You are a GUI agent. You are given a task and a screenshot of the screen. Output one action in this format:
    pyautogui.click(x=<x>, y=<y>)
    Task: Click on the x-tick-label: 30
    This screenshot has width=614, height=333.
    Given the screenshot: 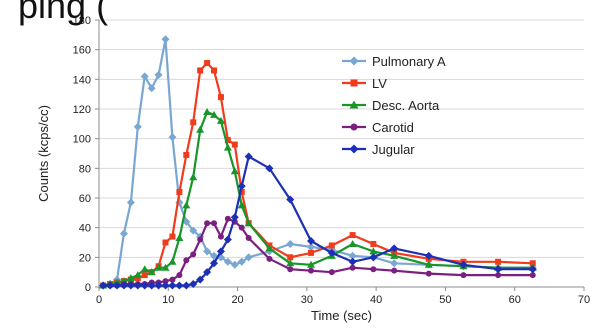 What is the action you would take?
    pyautogui.click(x=307, y=300)
    